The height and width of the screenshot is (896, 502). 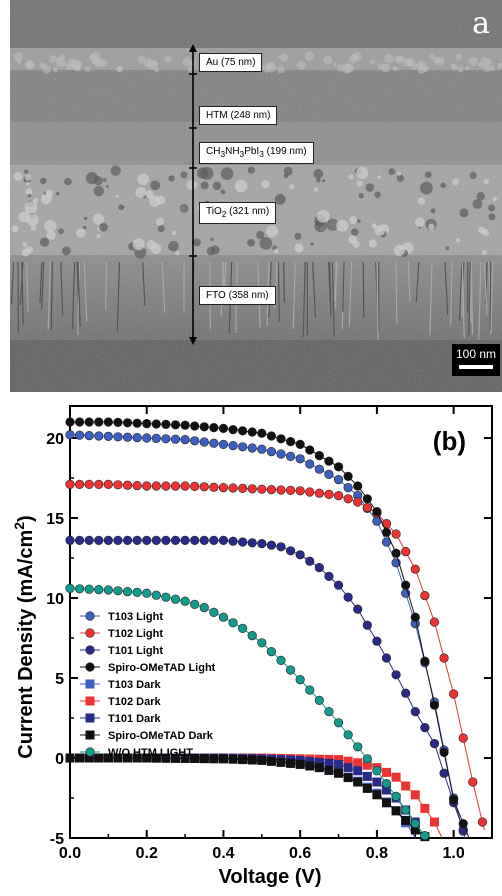 I want to click on scale-bar: 100 nm, so click(x=476, y=360).